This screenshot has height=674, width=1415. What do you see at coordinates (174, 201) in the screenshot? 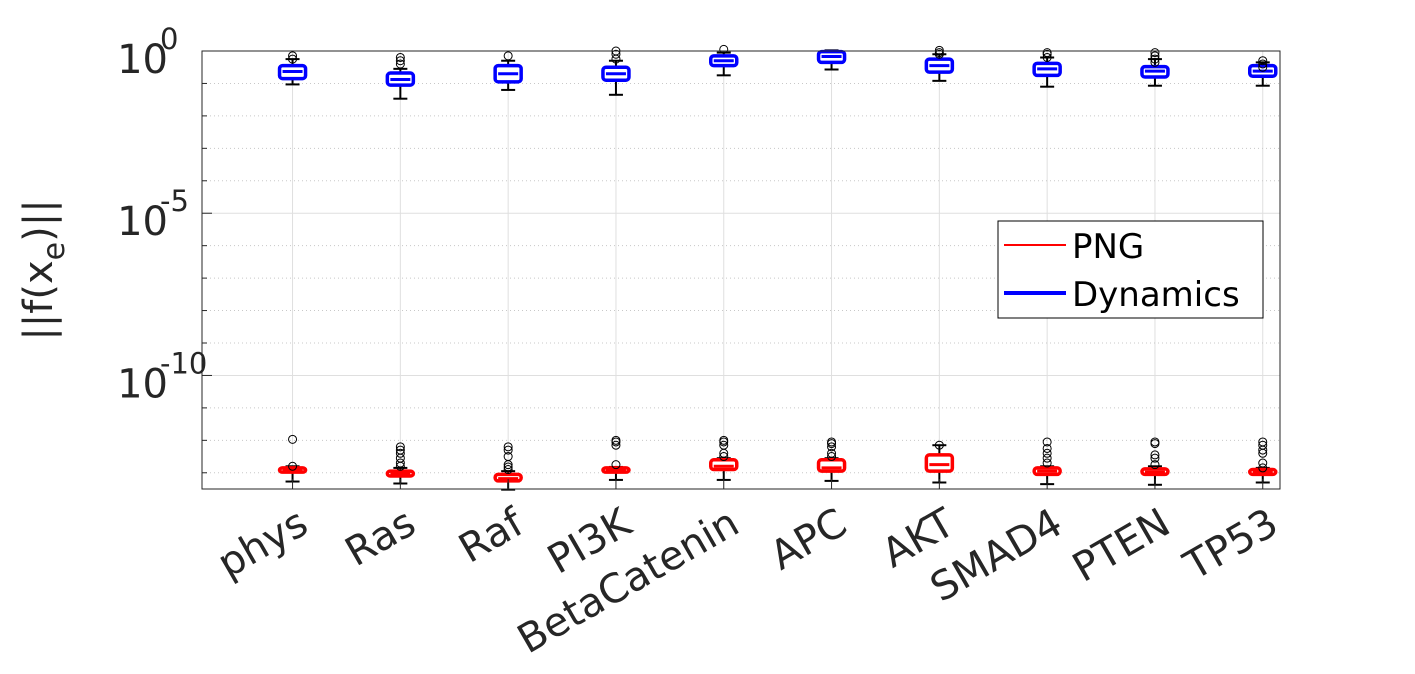
I see `y-tick-exponent: -5` at bounding box center [174, 201].